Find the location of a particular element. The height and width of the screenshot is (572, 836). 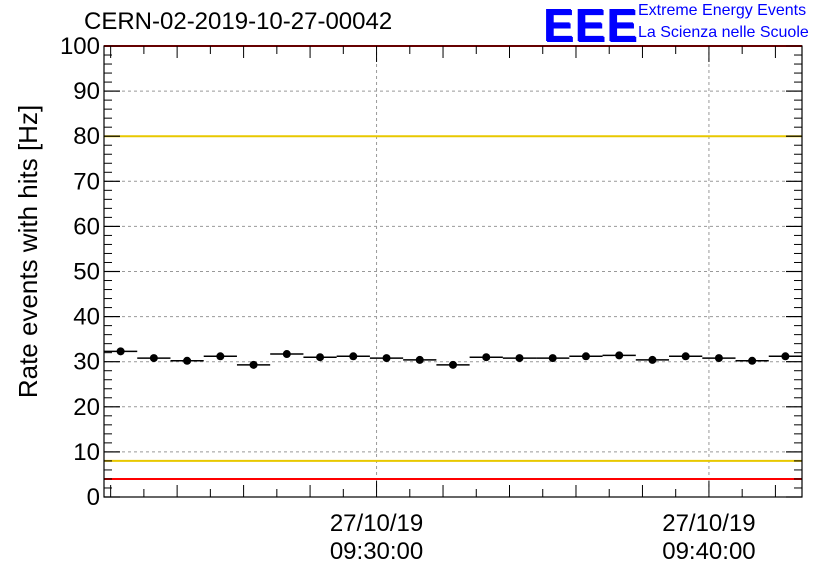

y-tick-label: 100 is located at coordinates (80, 46).